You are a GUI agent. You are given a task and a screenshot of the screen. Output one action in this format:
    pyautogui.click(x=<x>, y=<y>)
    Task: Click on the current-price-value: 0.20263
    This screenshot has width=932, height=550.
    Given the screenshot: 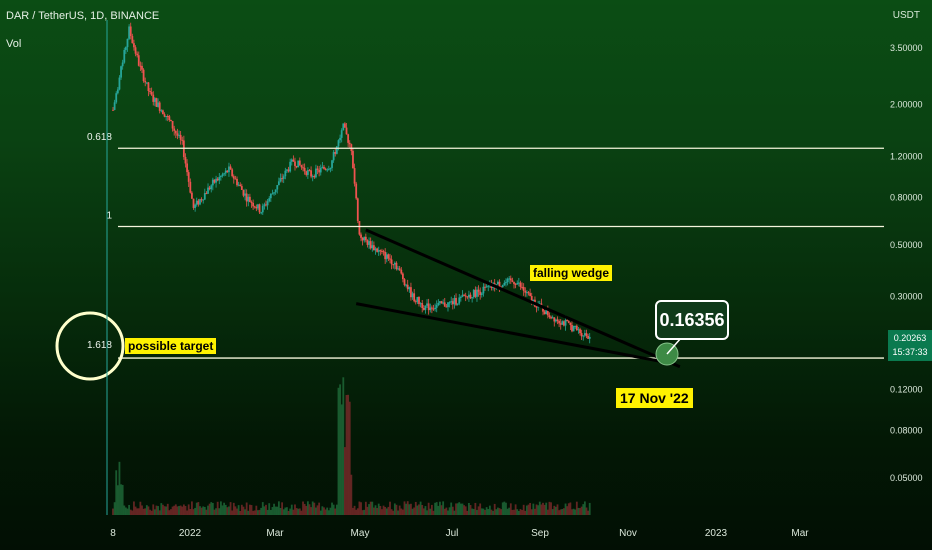 What is the action you would take?
    pyautogui.click(x=910, y=338)
    